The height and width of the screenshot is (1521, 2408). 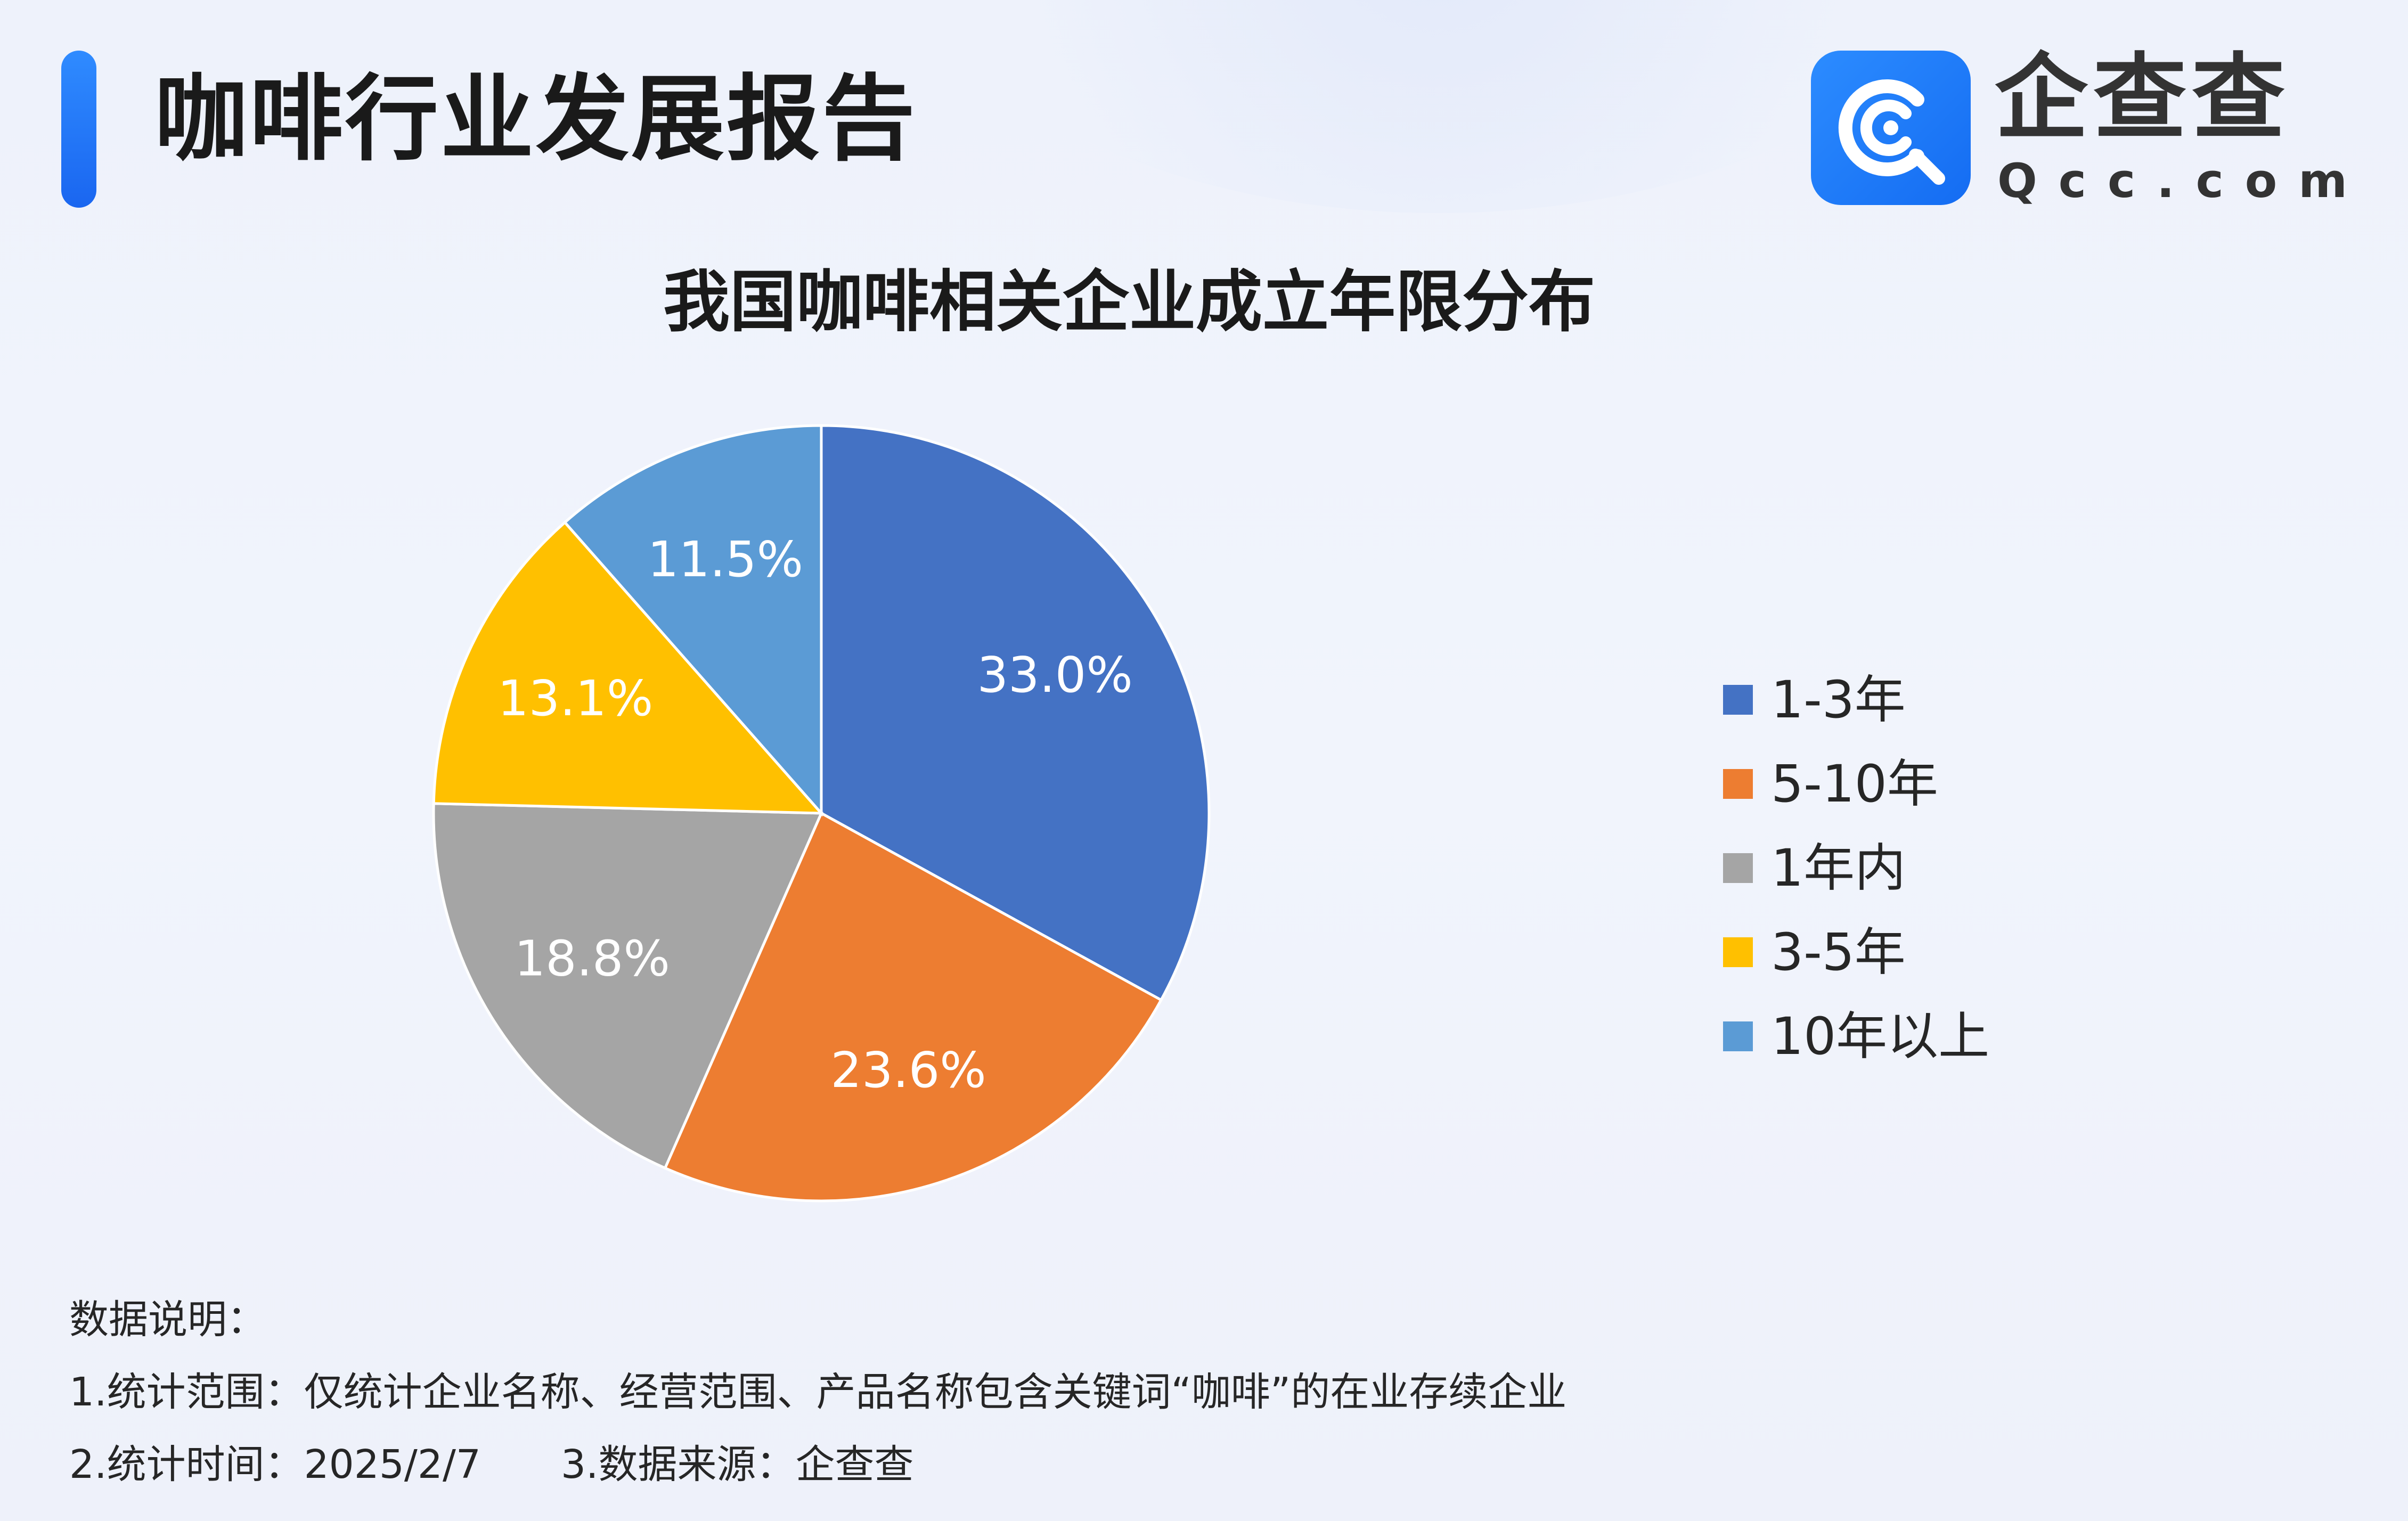 I want to click on legend-label: 1-3年, so click(x=1839, y=700).